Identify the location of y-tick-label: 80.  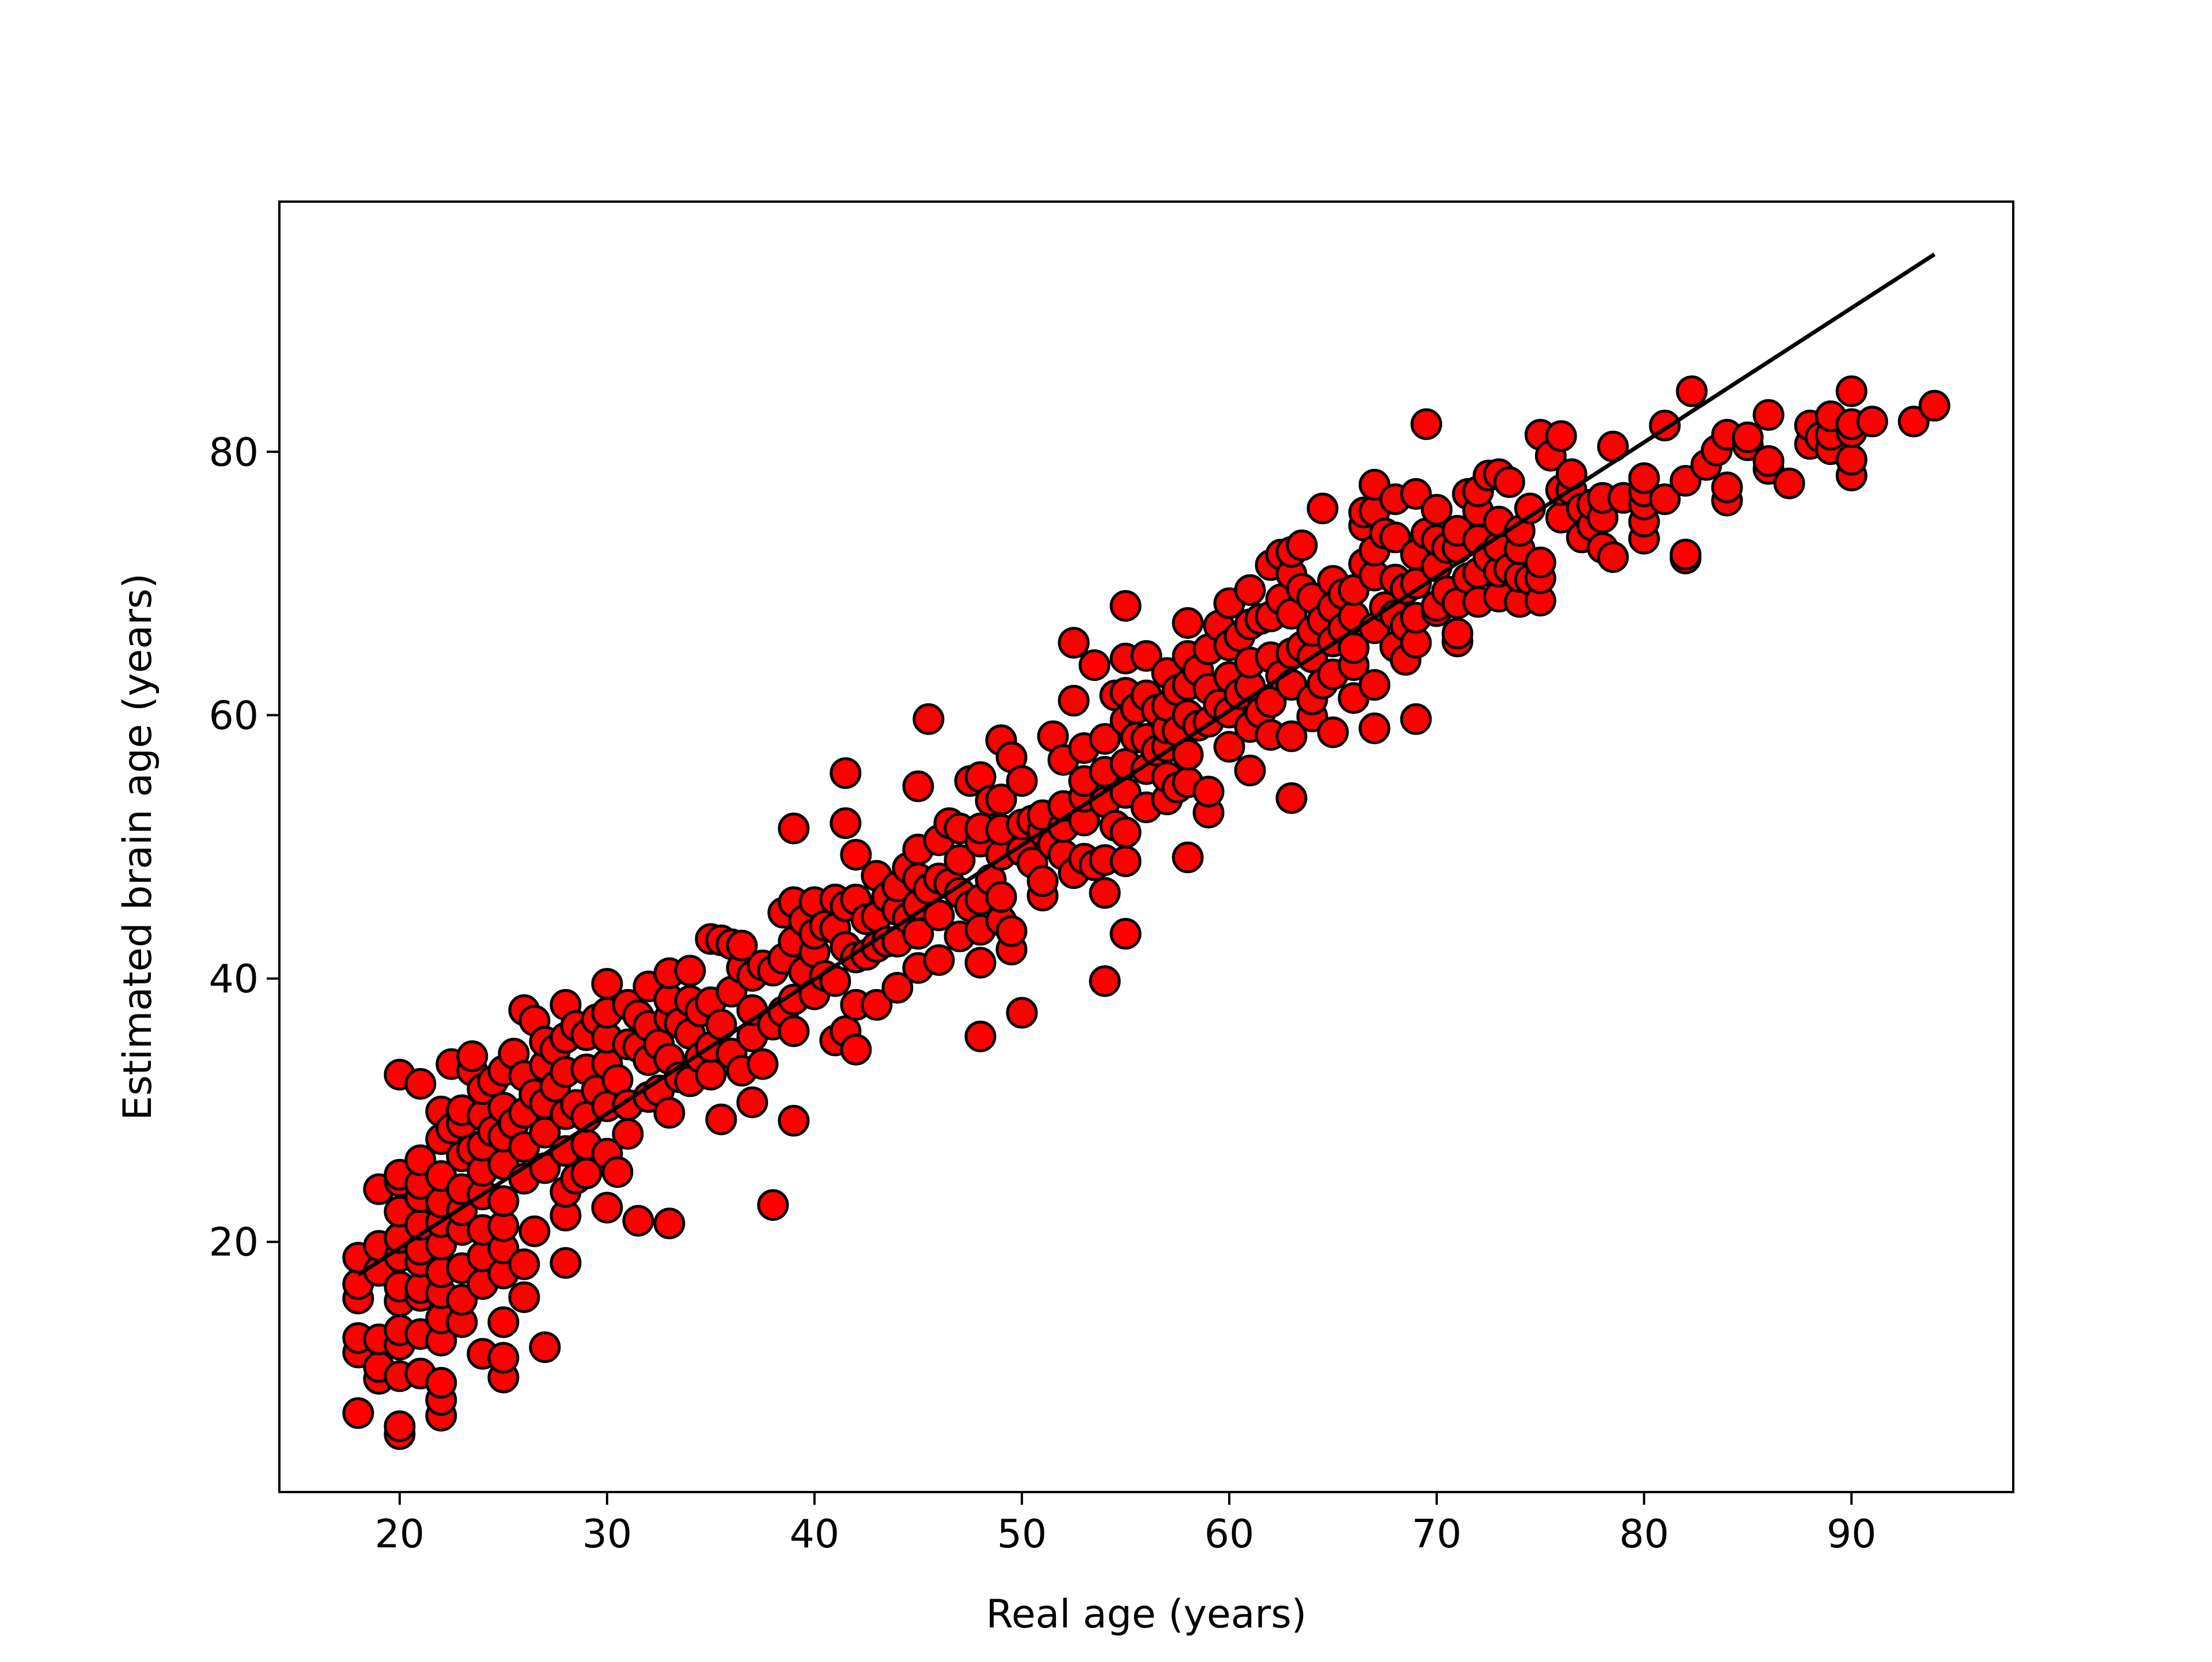
(234, 452).